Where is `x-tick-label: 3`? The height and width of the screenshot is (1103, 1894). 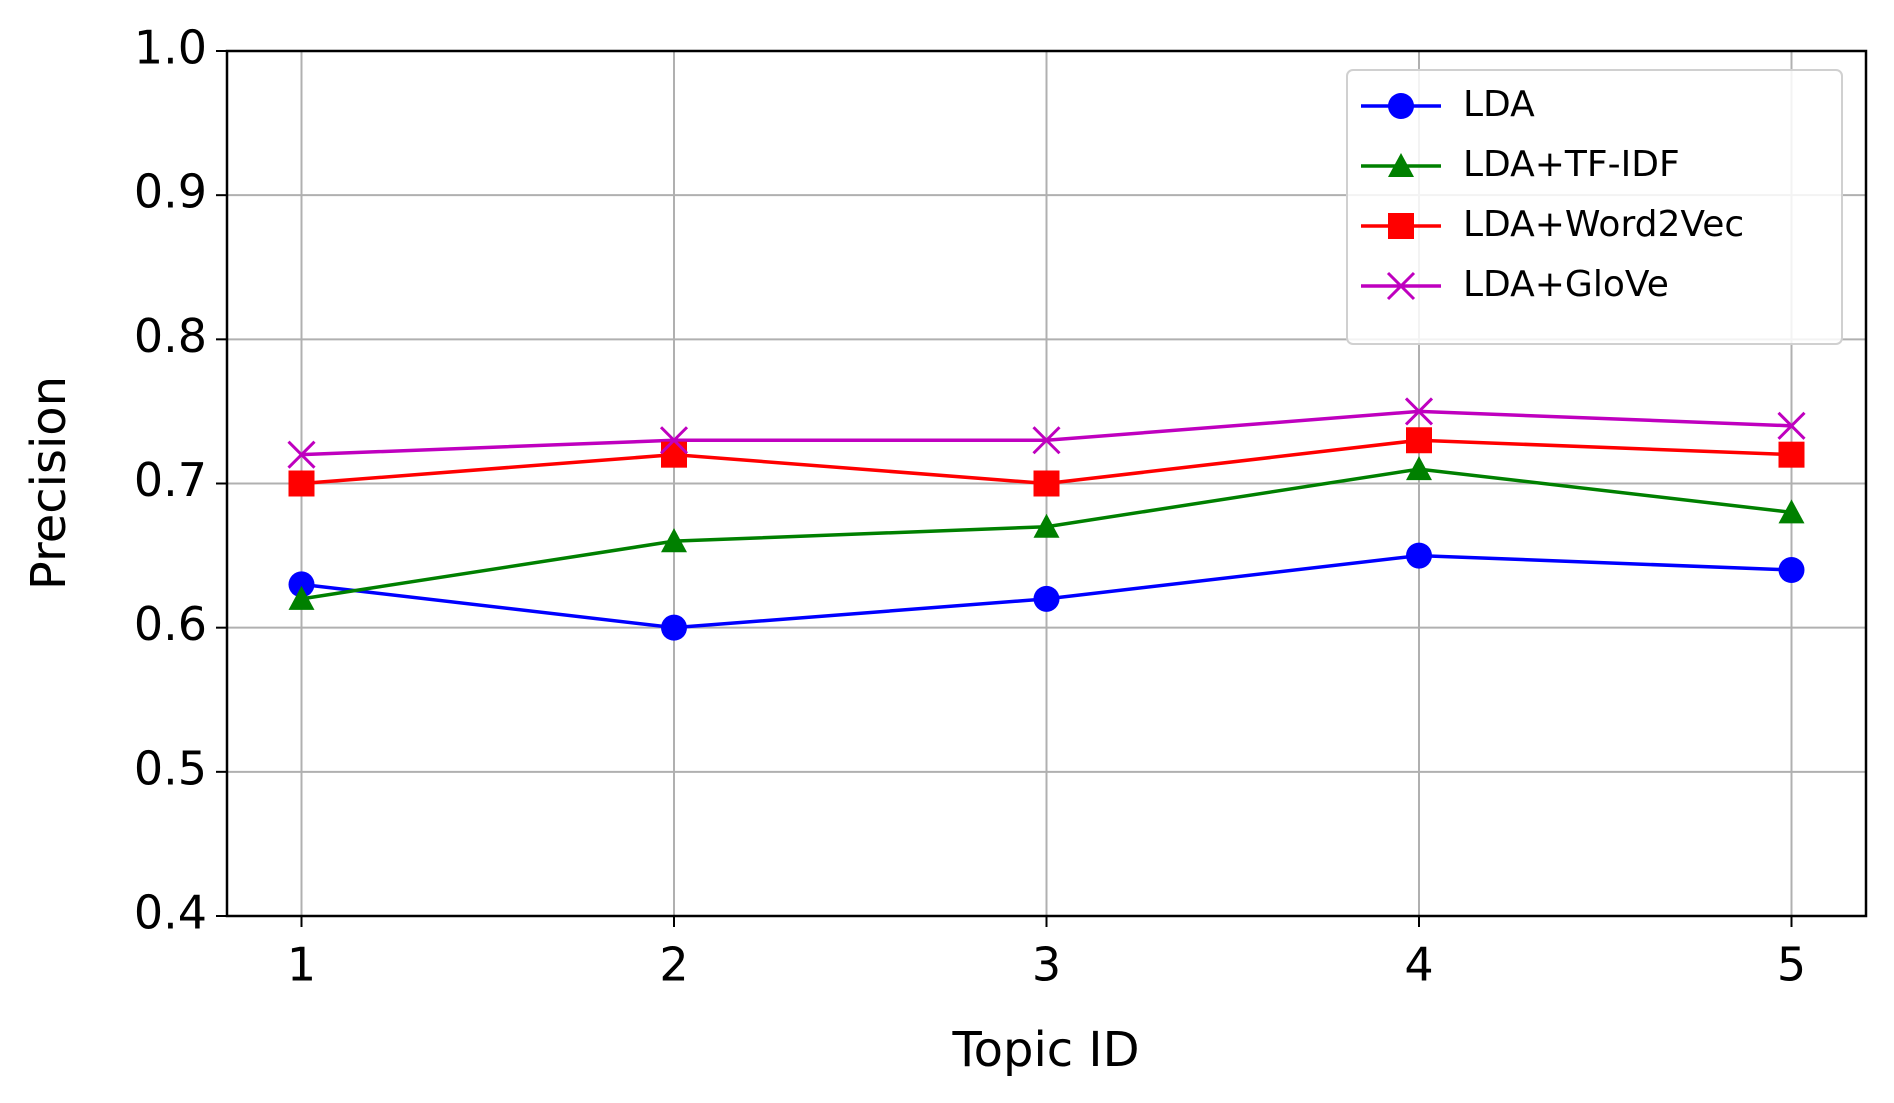 x-tick-label: 3 is located at coordinates (1046, 965).